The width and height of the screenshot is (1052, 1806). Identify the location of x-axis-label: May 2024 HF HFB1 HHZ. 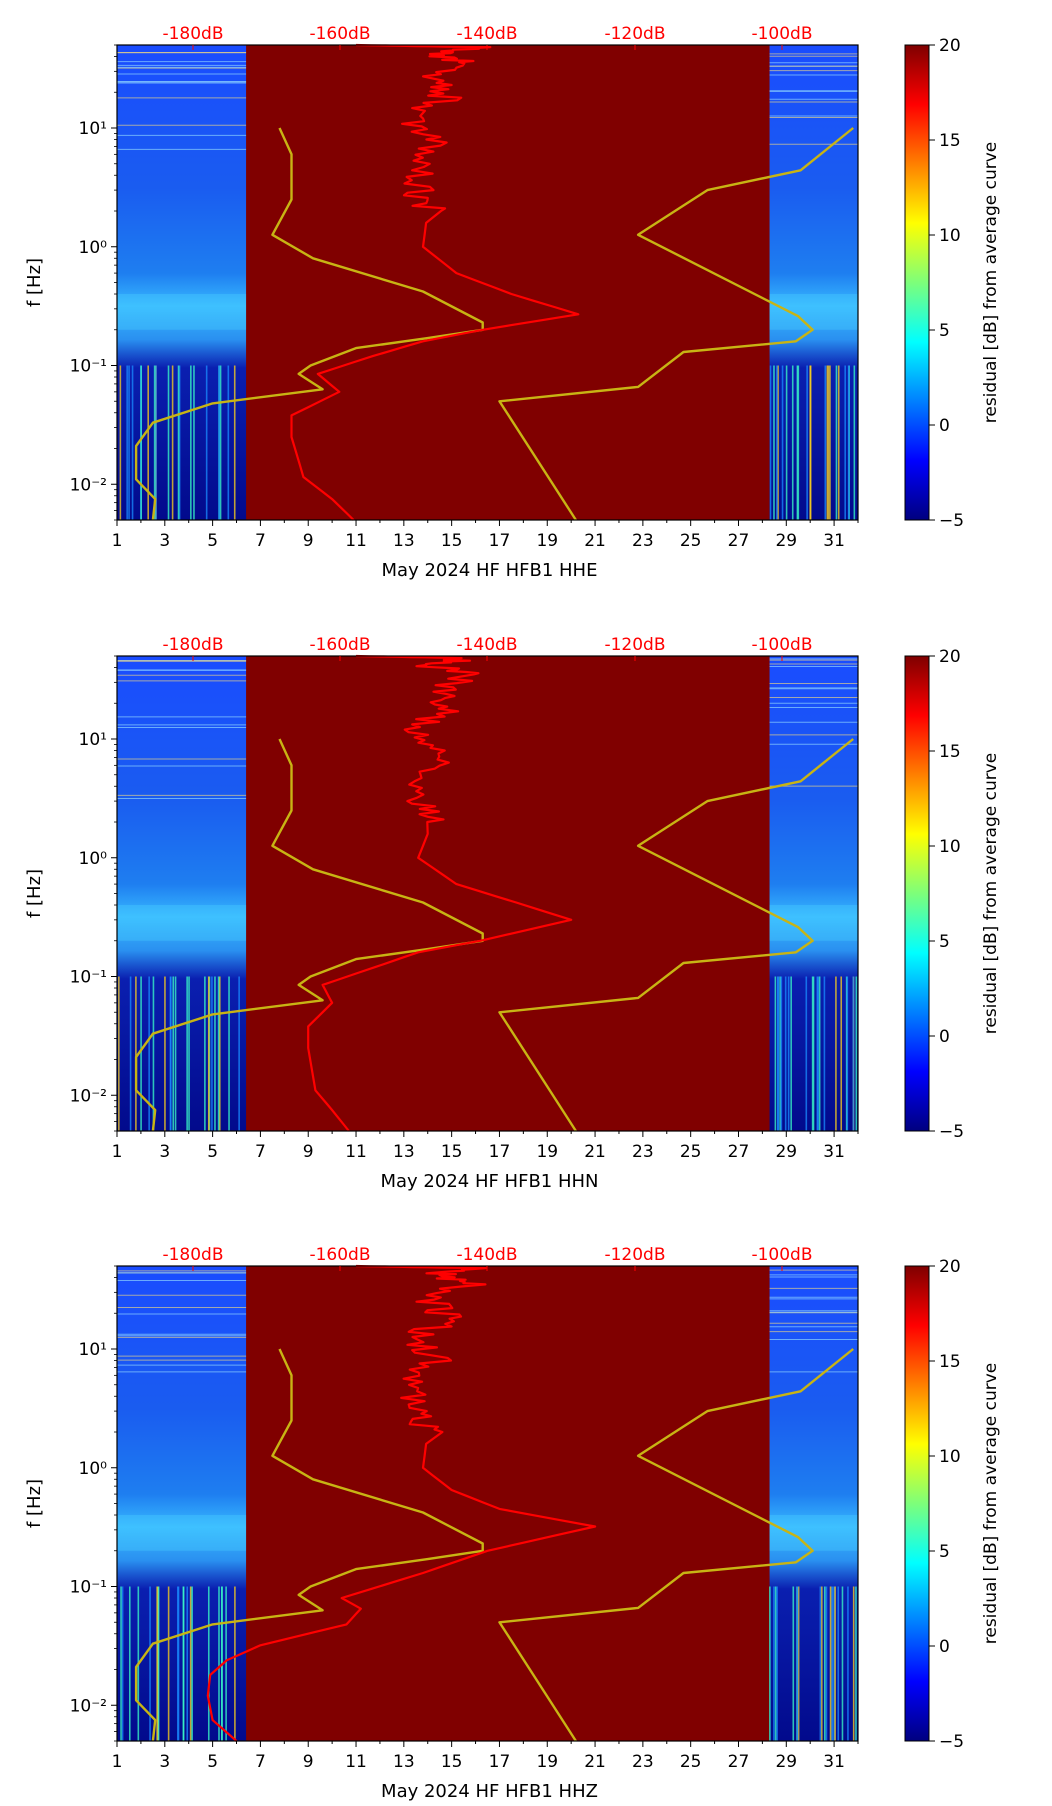
(489, 1791).